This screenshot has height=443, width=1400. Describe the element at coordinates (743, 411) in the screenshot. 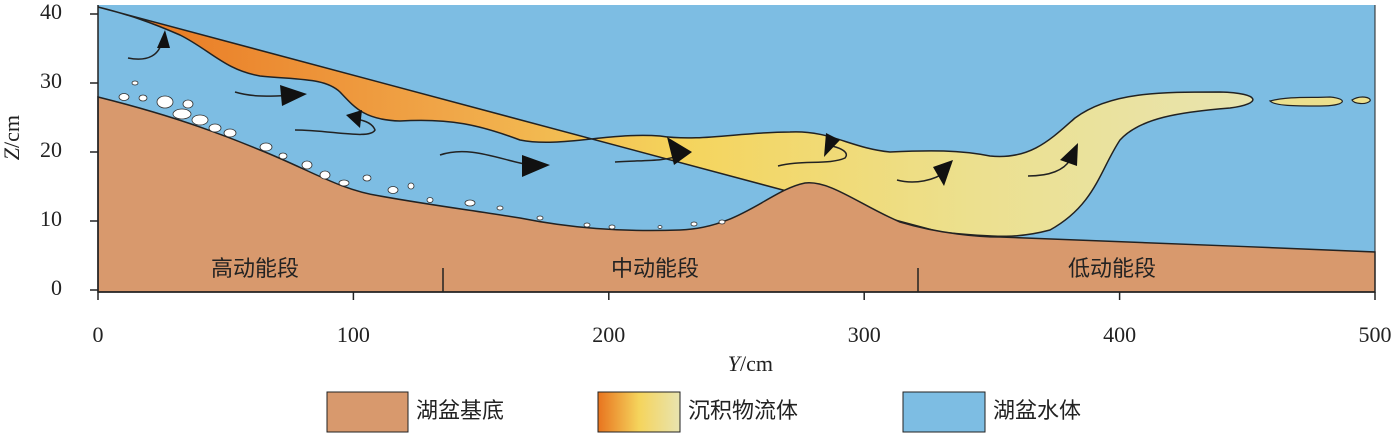

I see `legend-label: 沉积物流体` at that location.